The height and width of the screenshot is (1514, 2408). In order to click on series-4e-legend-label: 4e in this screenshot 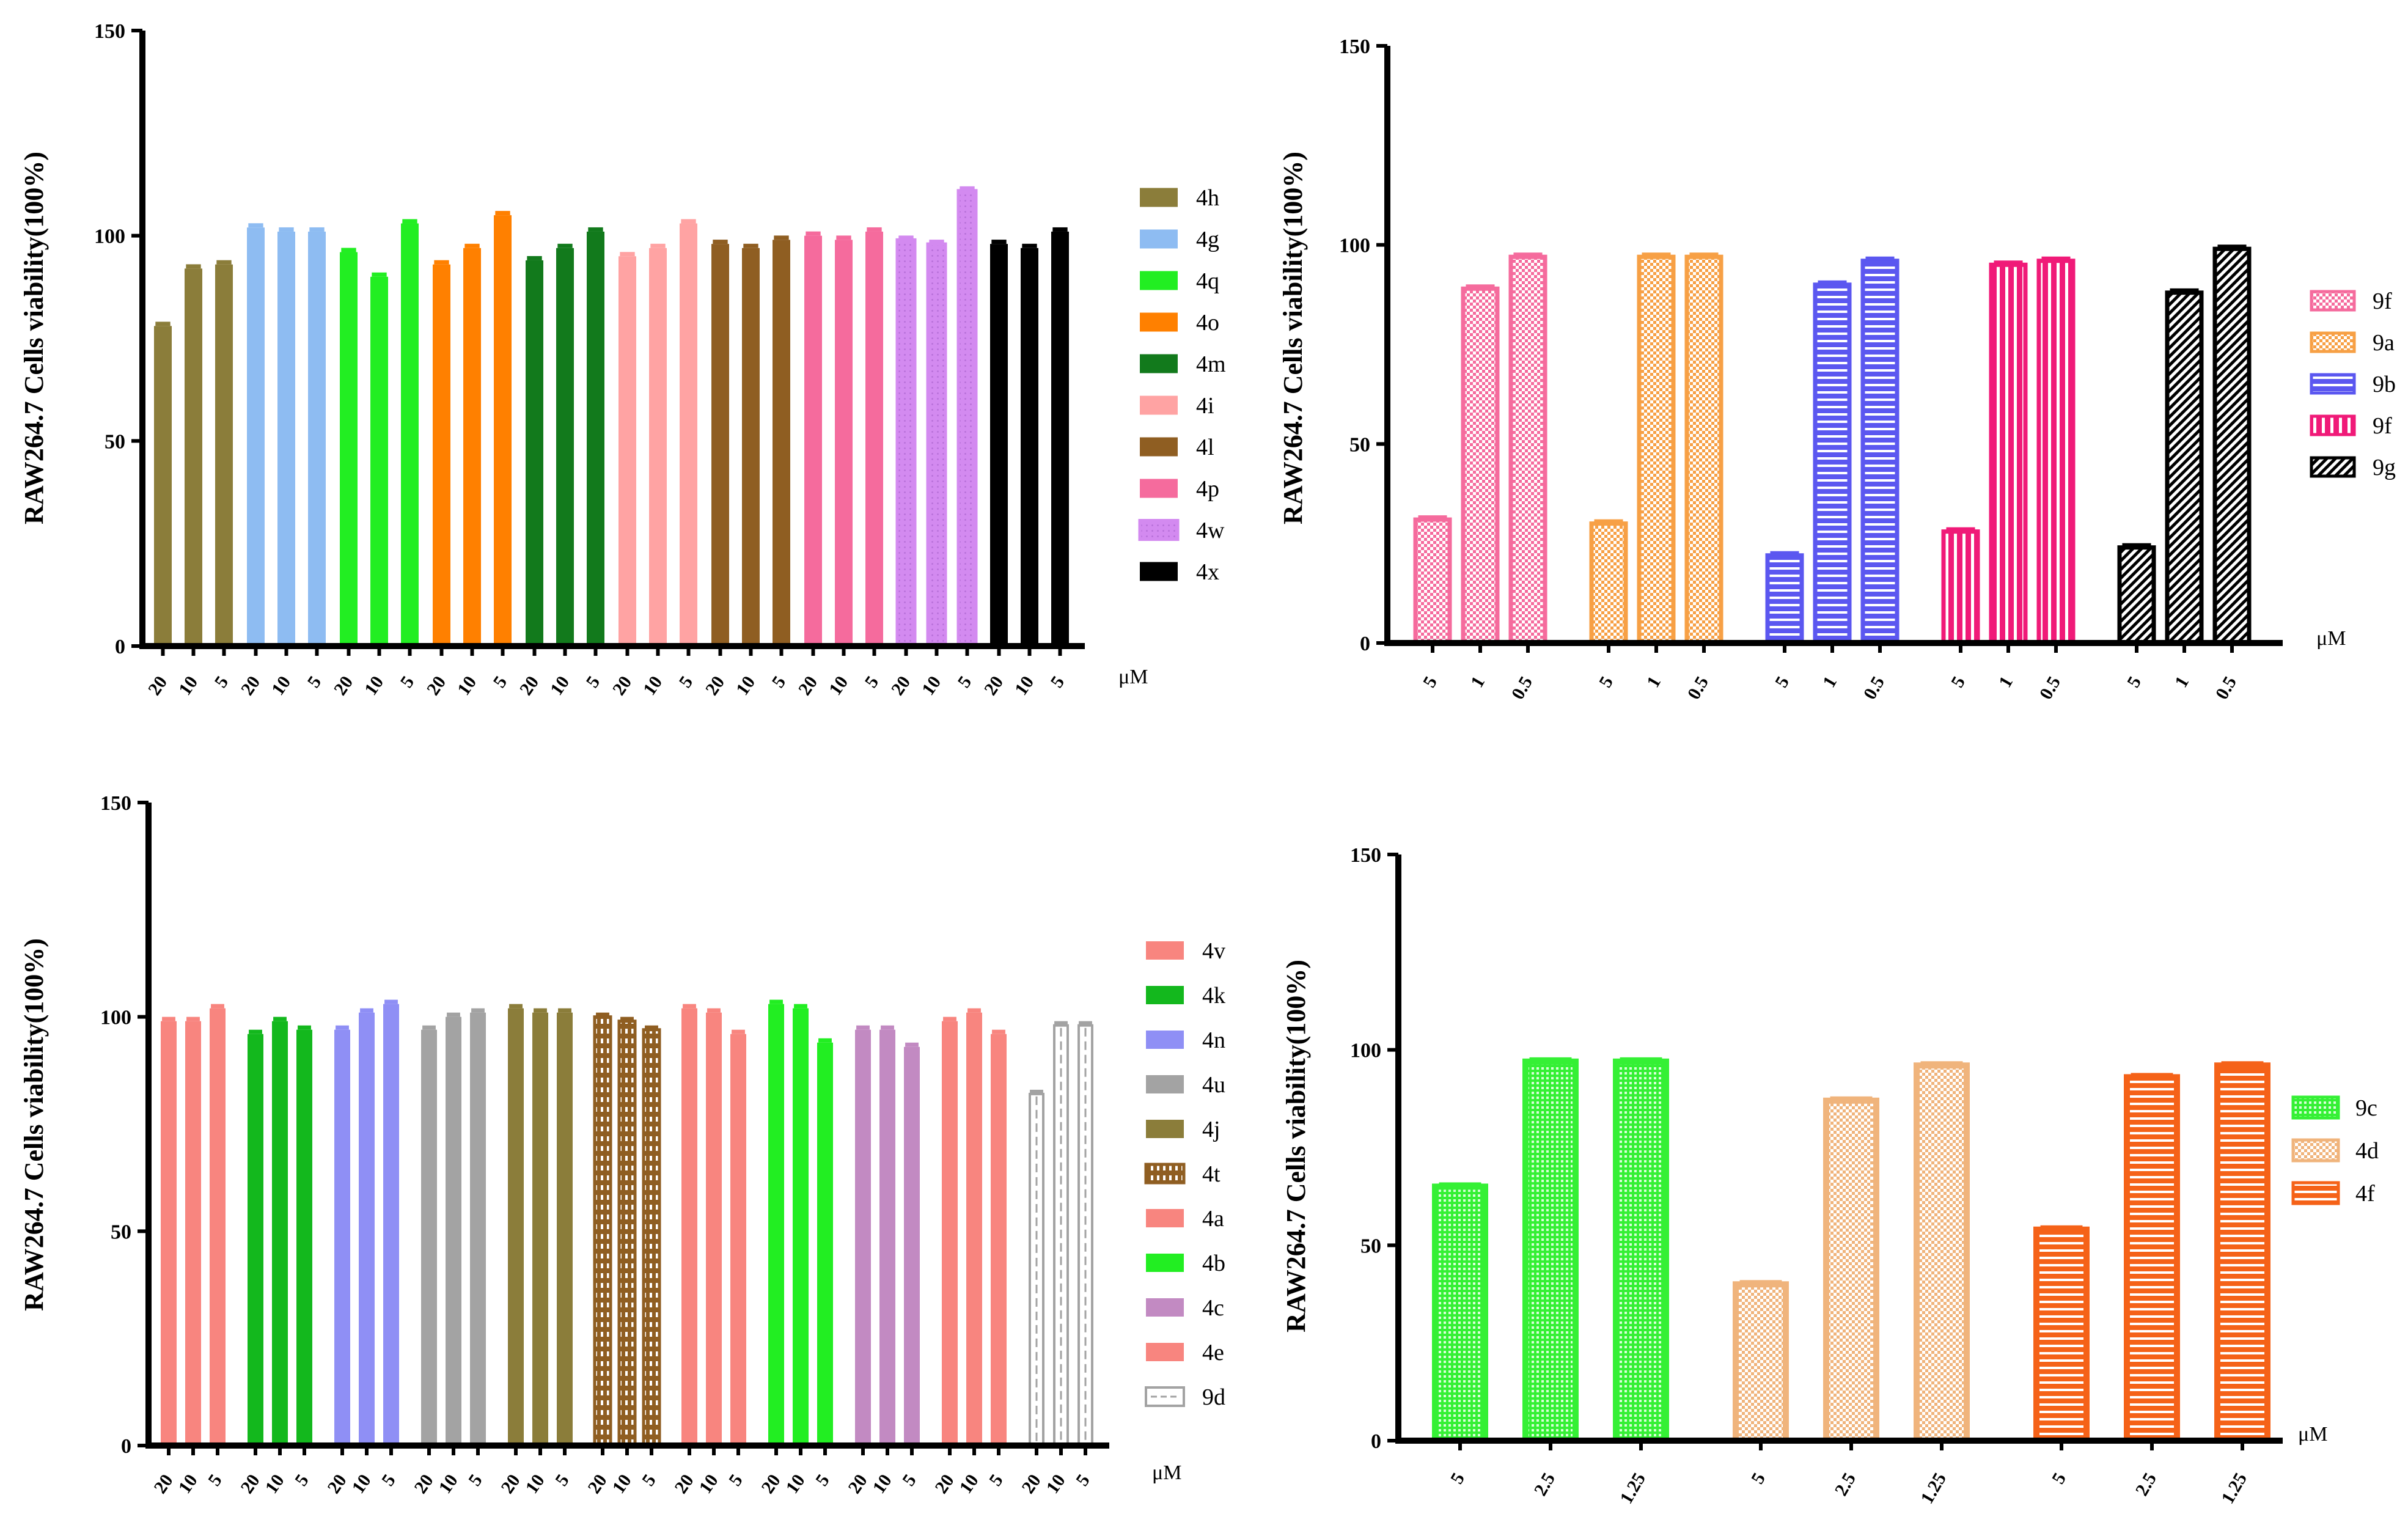, I will do `click(1213, 1352)`.